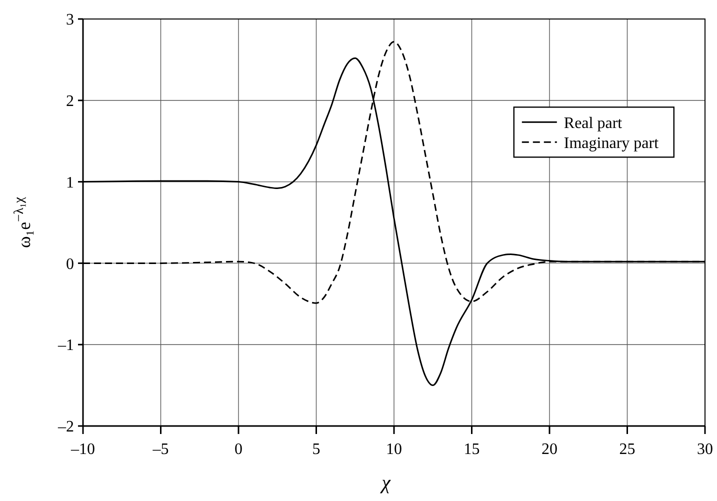 Image resolution: width=717 pixels, height=501 pixels. Describe the element at coordinates (82, 449) in the screenshot. I see `x-tick-label: –10` at that location.